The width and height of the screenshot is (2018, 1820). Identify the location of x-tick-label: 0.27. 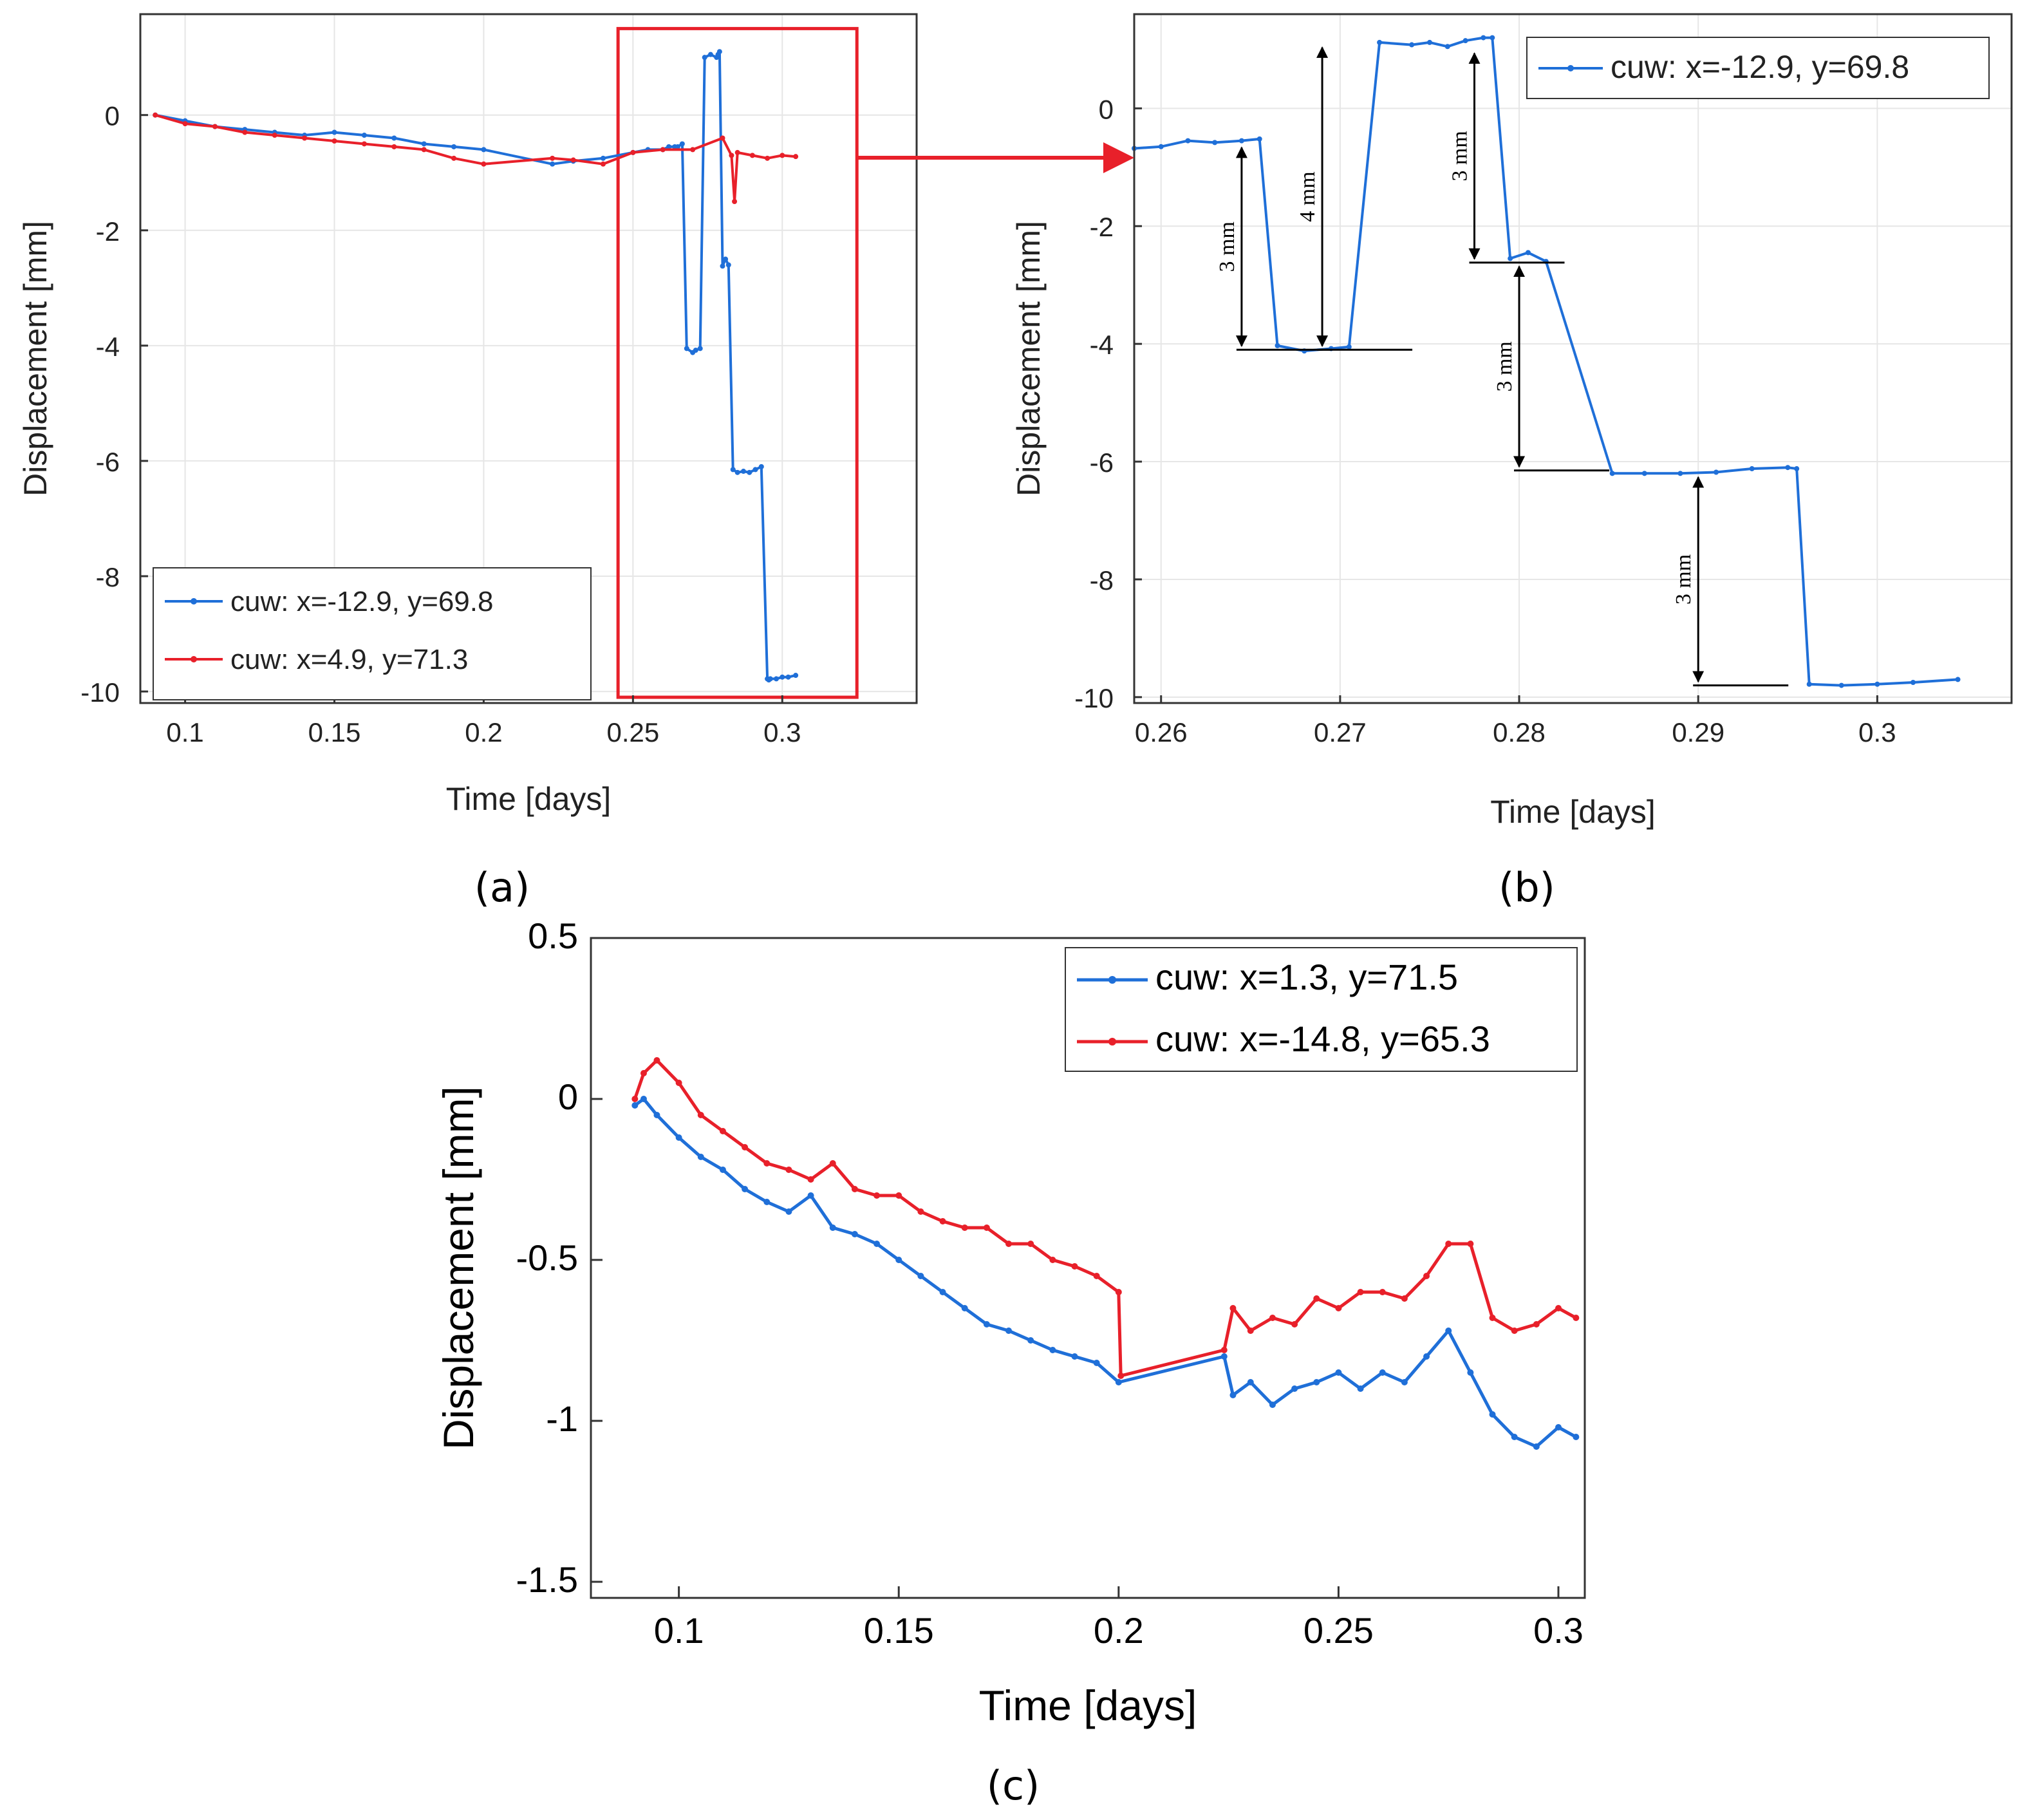
(1341, 732).